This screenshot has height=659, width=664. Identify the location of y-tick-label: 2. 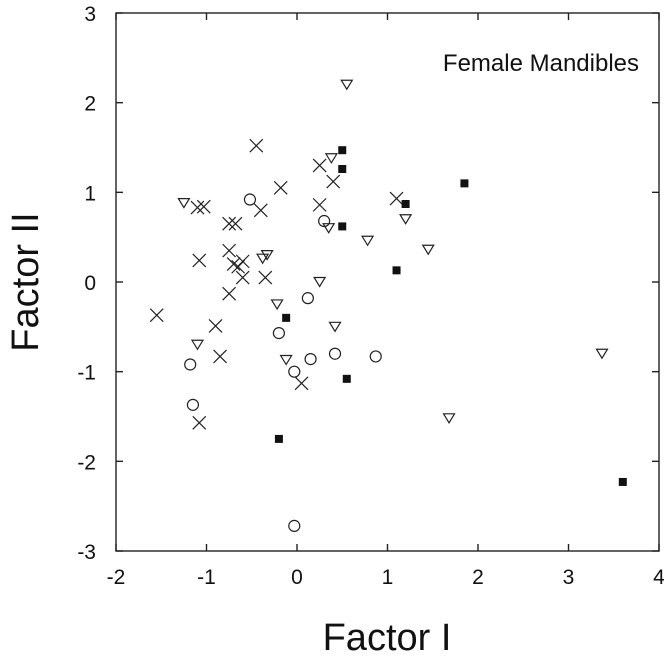
(90, 104).